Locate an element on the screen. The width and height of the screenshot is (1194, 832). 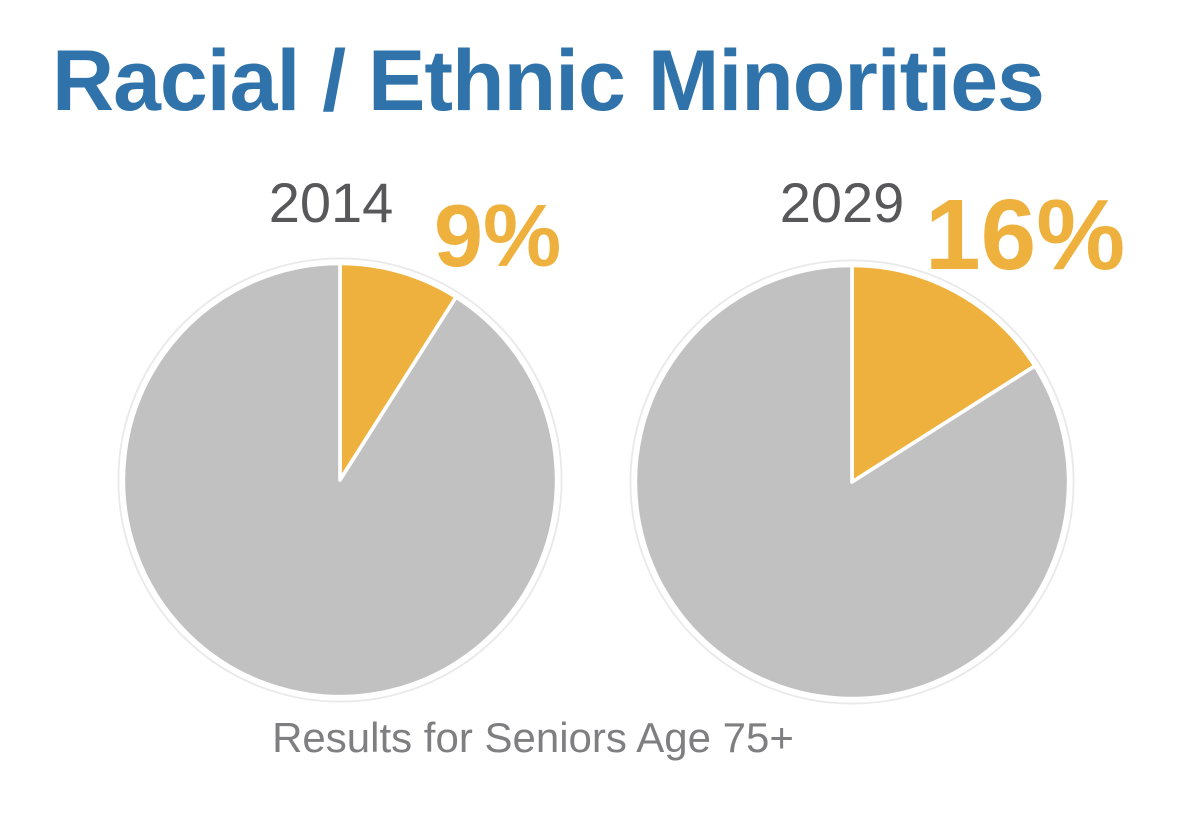
pie-2029-year-label: 2029 is located at coordinates (842, 202).